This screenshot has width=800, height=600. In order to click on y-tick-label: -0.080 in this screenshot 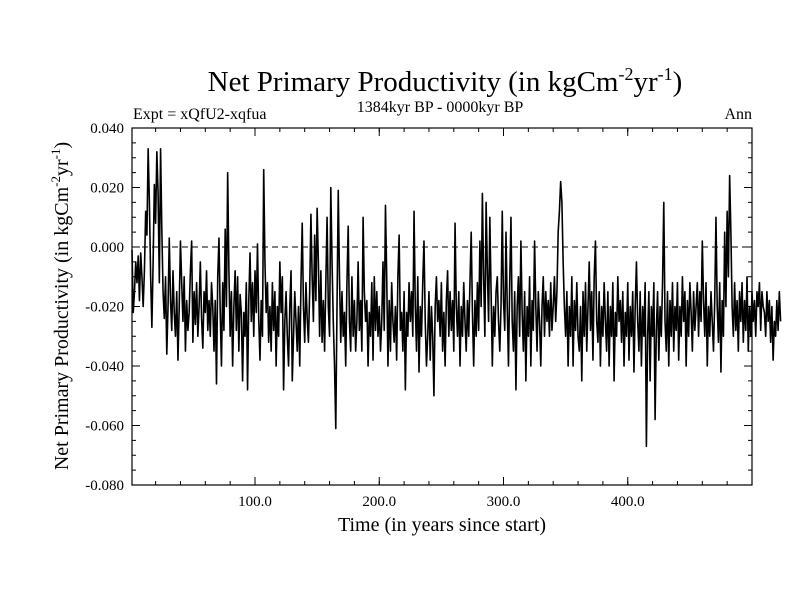, I will do `click(104, 486)`.